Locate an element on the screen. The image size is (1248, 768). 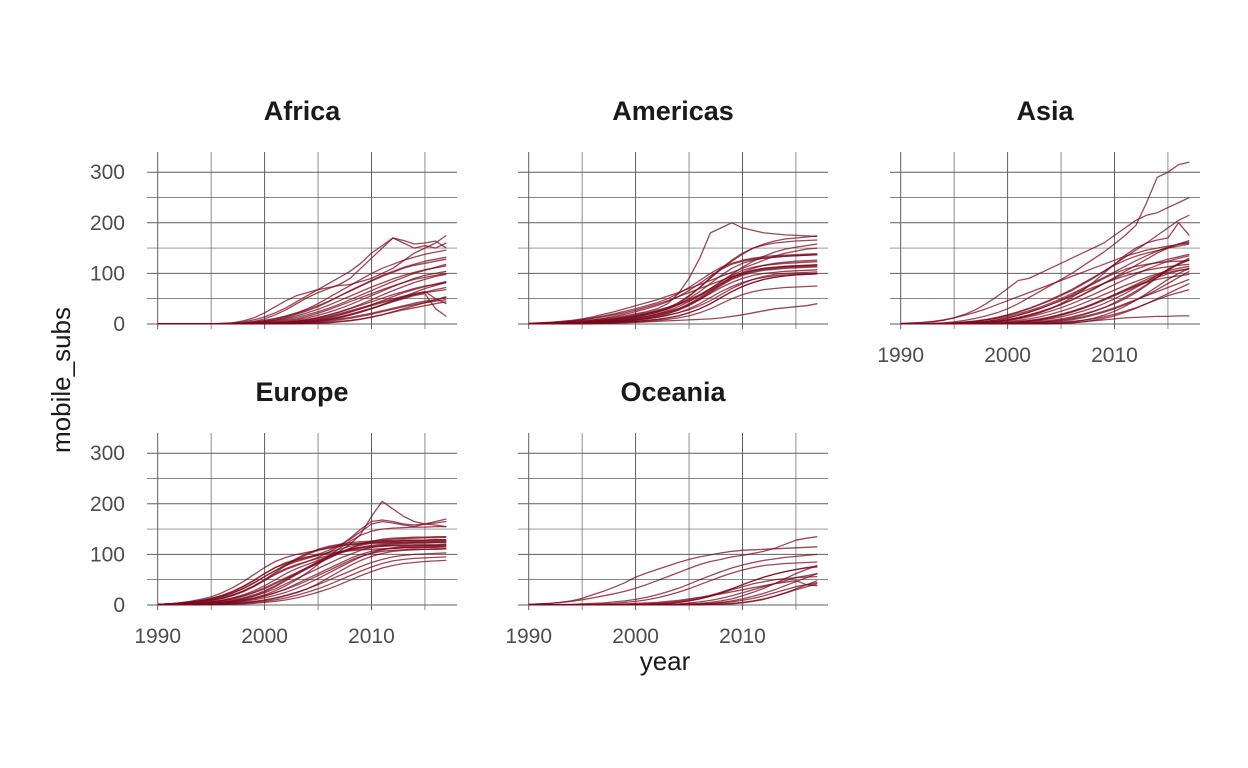
panel-title-europe: Europe is located at coordinates (301, 392).